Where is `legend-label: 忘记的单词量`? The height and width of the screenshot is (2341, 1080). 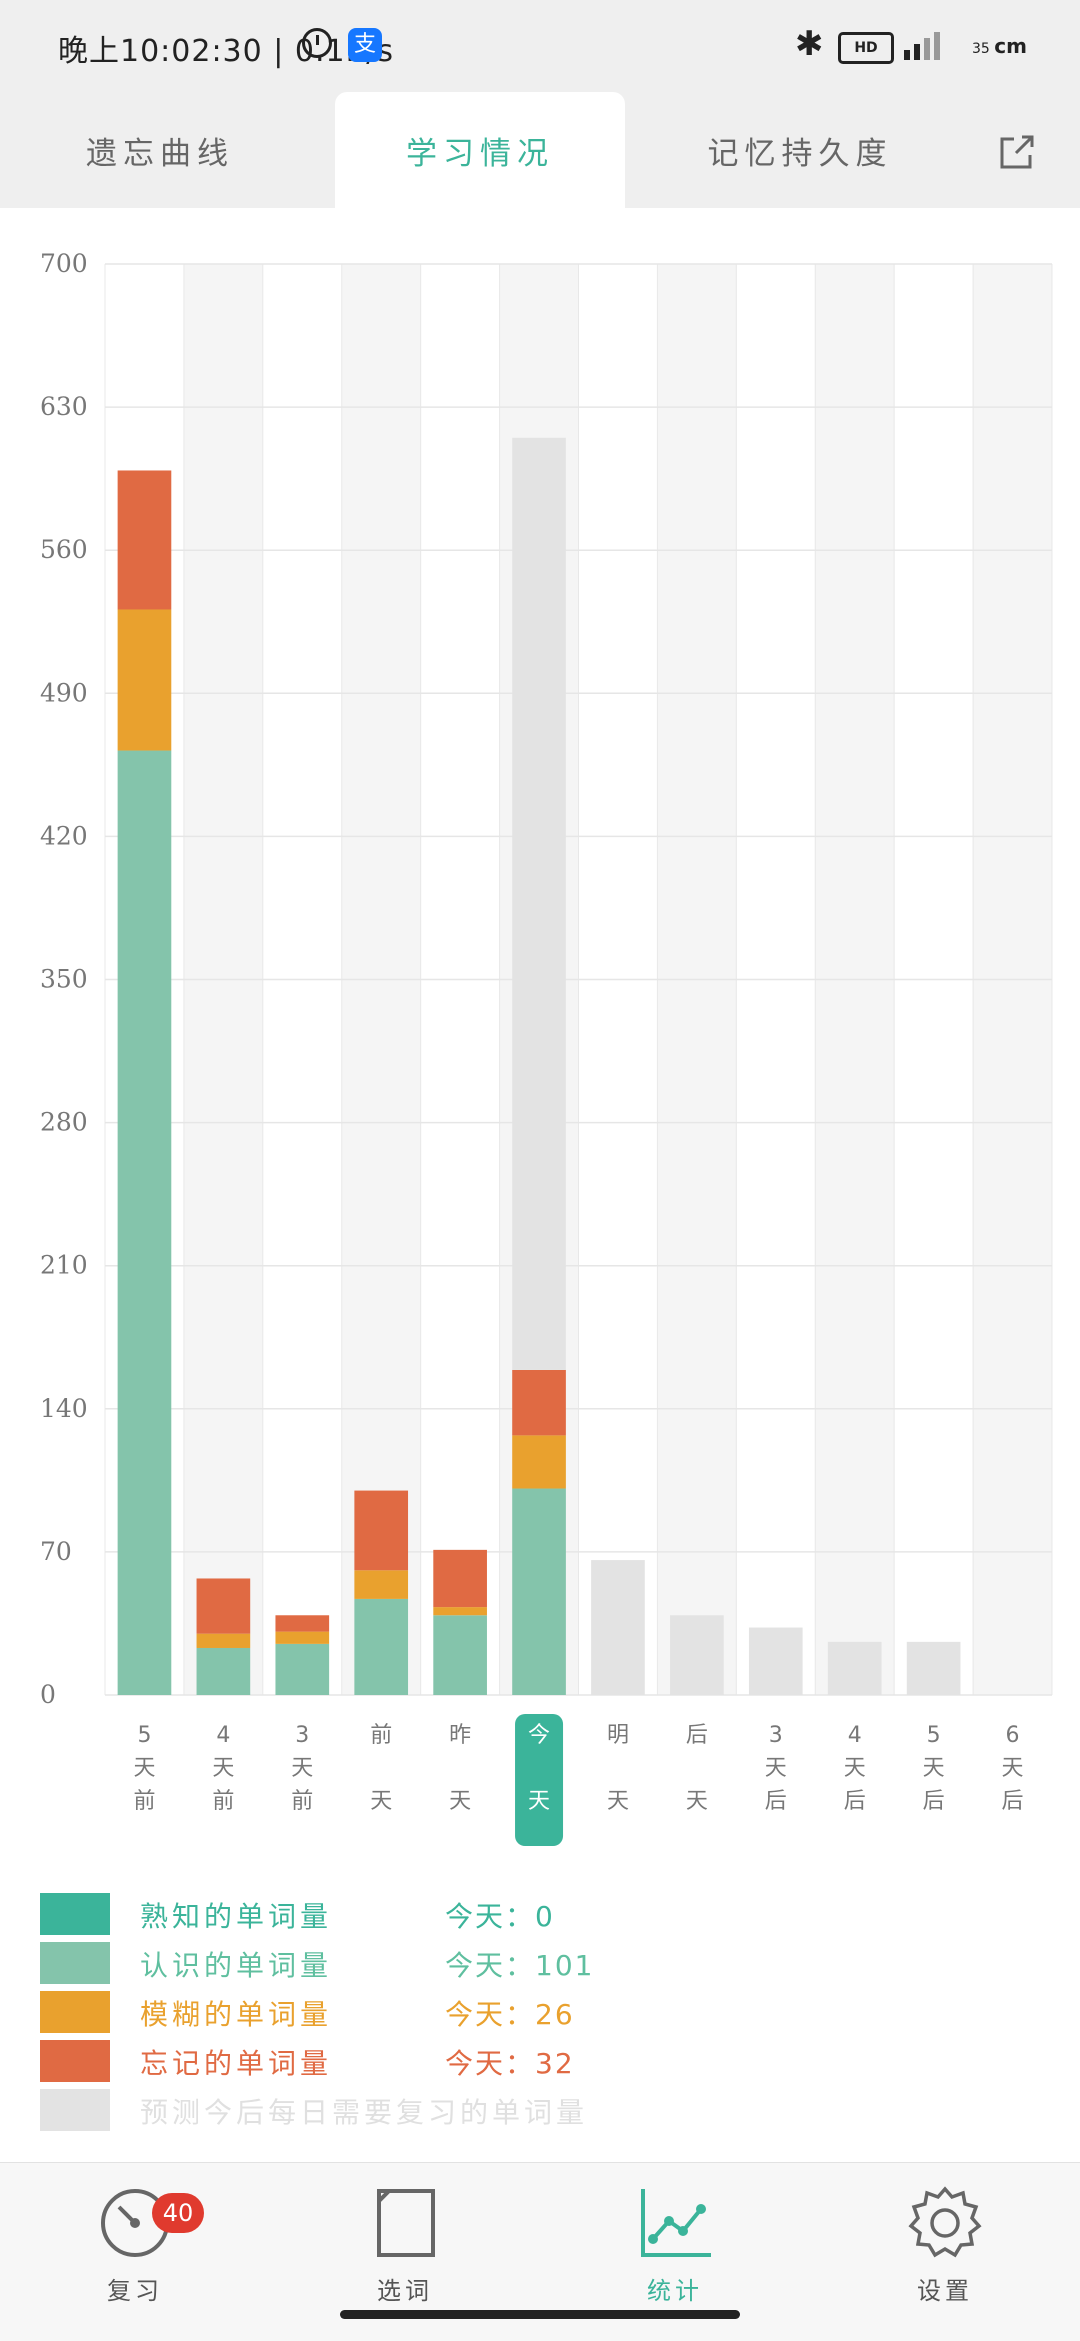 legend-label: 忘记的单词量 is located at coordinates (236, 2063).